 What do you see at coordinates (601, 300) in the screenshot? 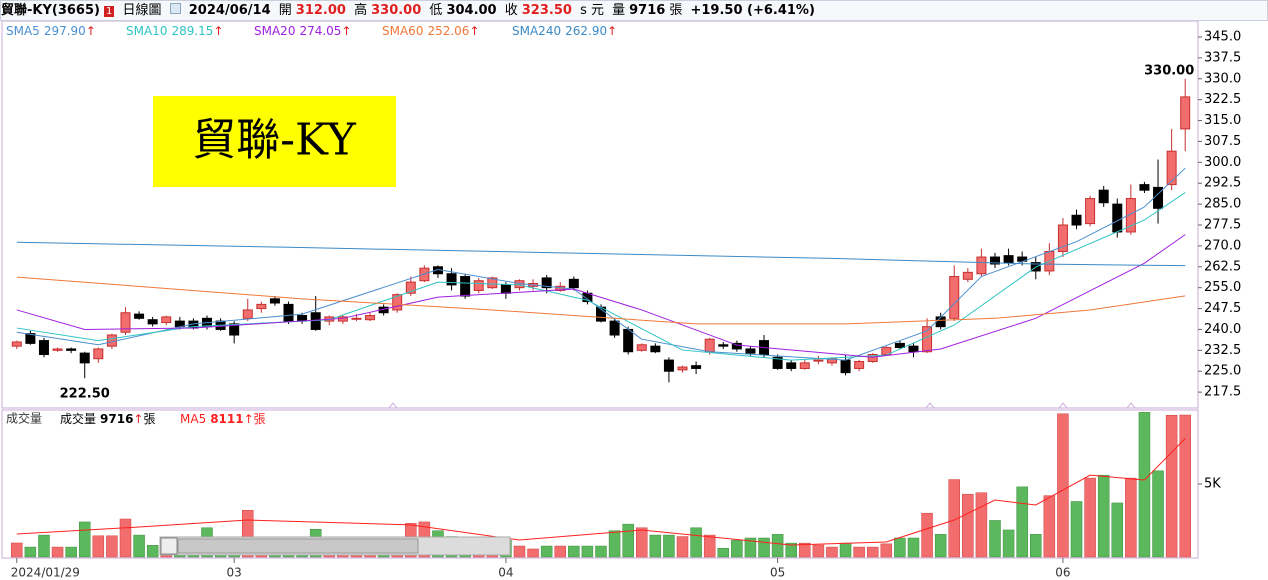
I see `ma-line` at bounding box center [601, 300].